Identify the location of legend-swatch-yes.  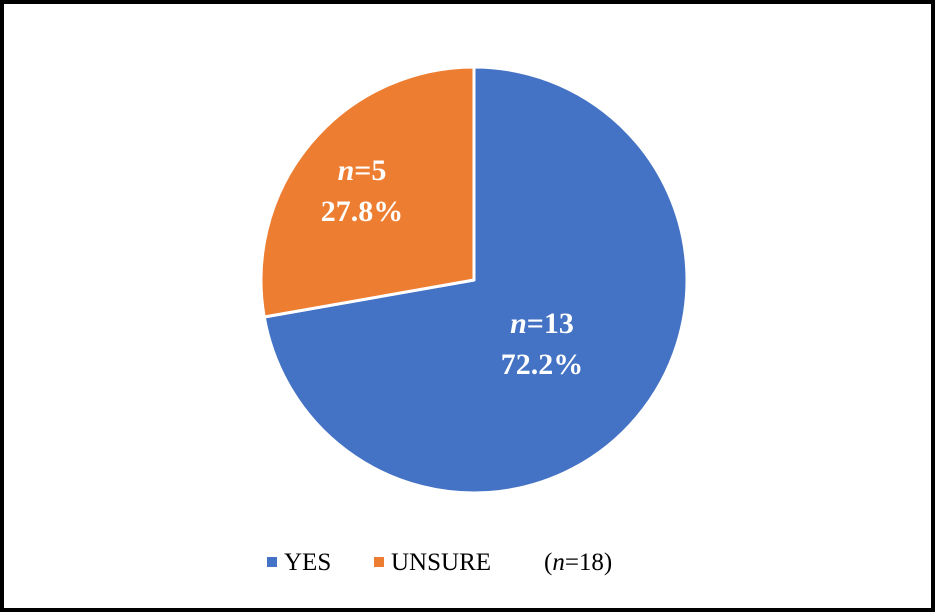
(272, 562).